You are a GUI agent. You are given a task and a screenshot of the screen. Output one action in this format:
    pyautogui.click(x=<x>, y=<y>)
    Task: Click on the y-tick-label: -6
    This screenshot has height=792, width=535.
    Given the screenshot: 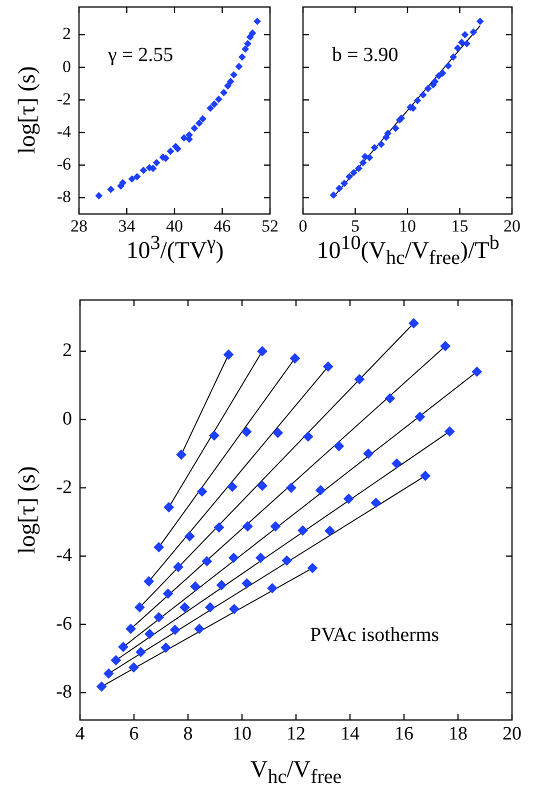 What is the action you would take?
    pyautogui.click(x=63, y=164)
    